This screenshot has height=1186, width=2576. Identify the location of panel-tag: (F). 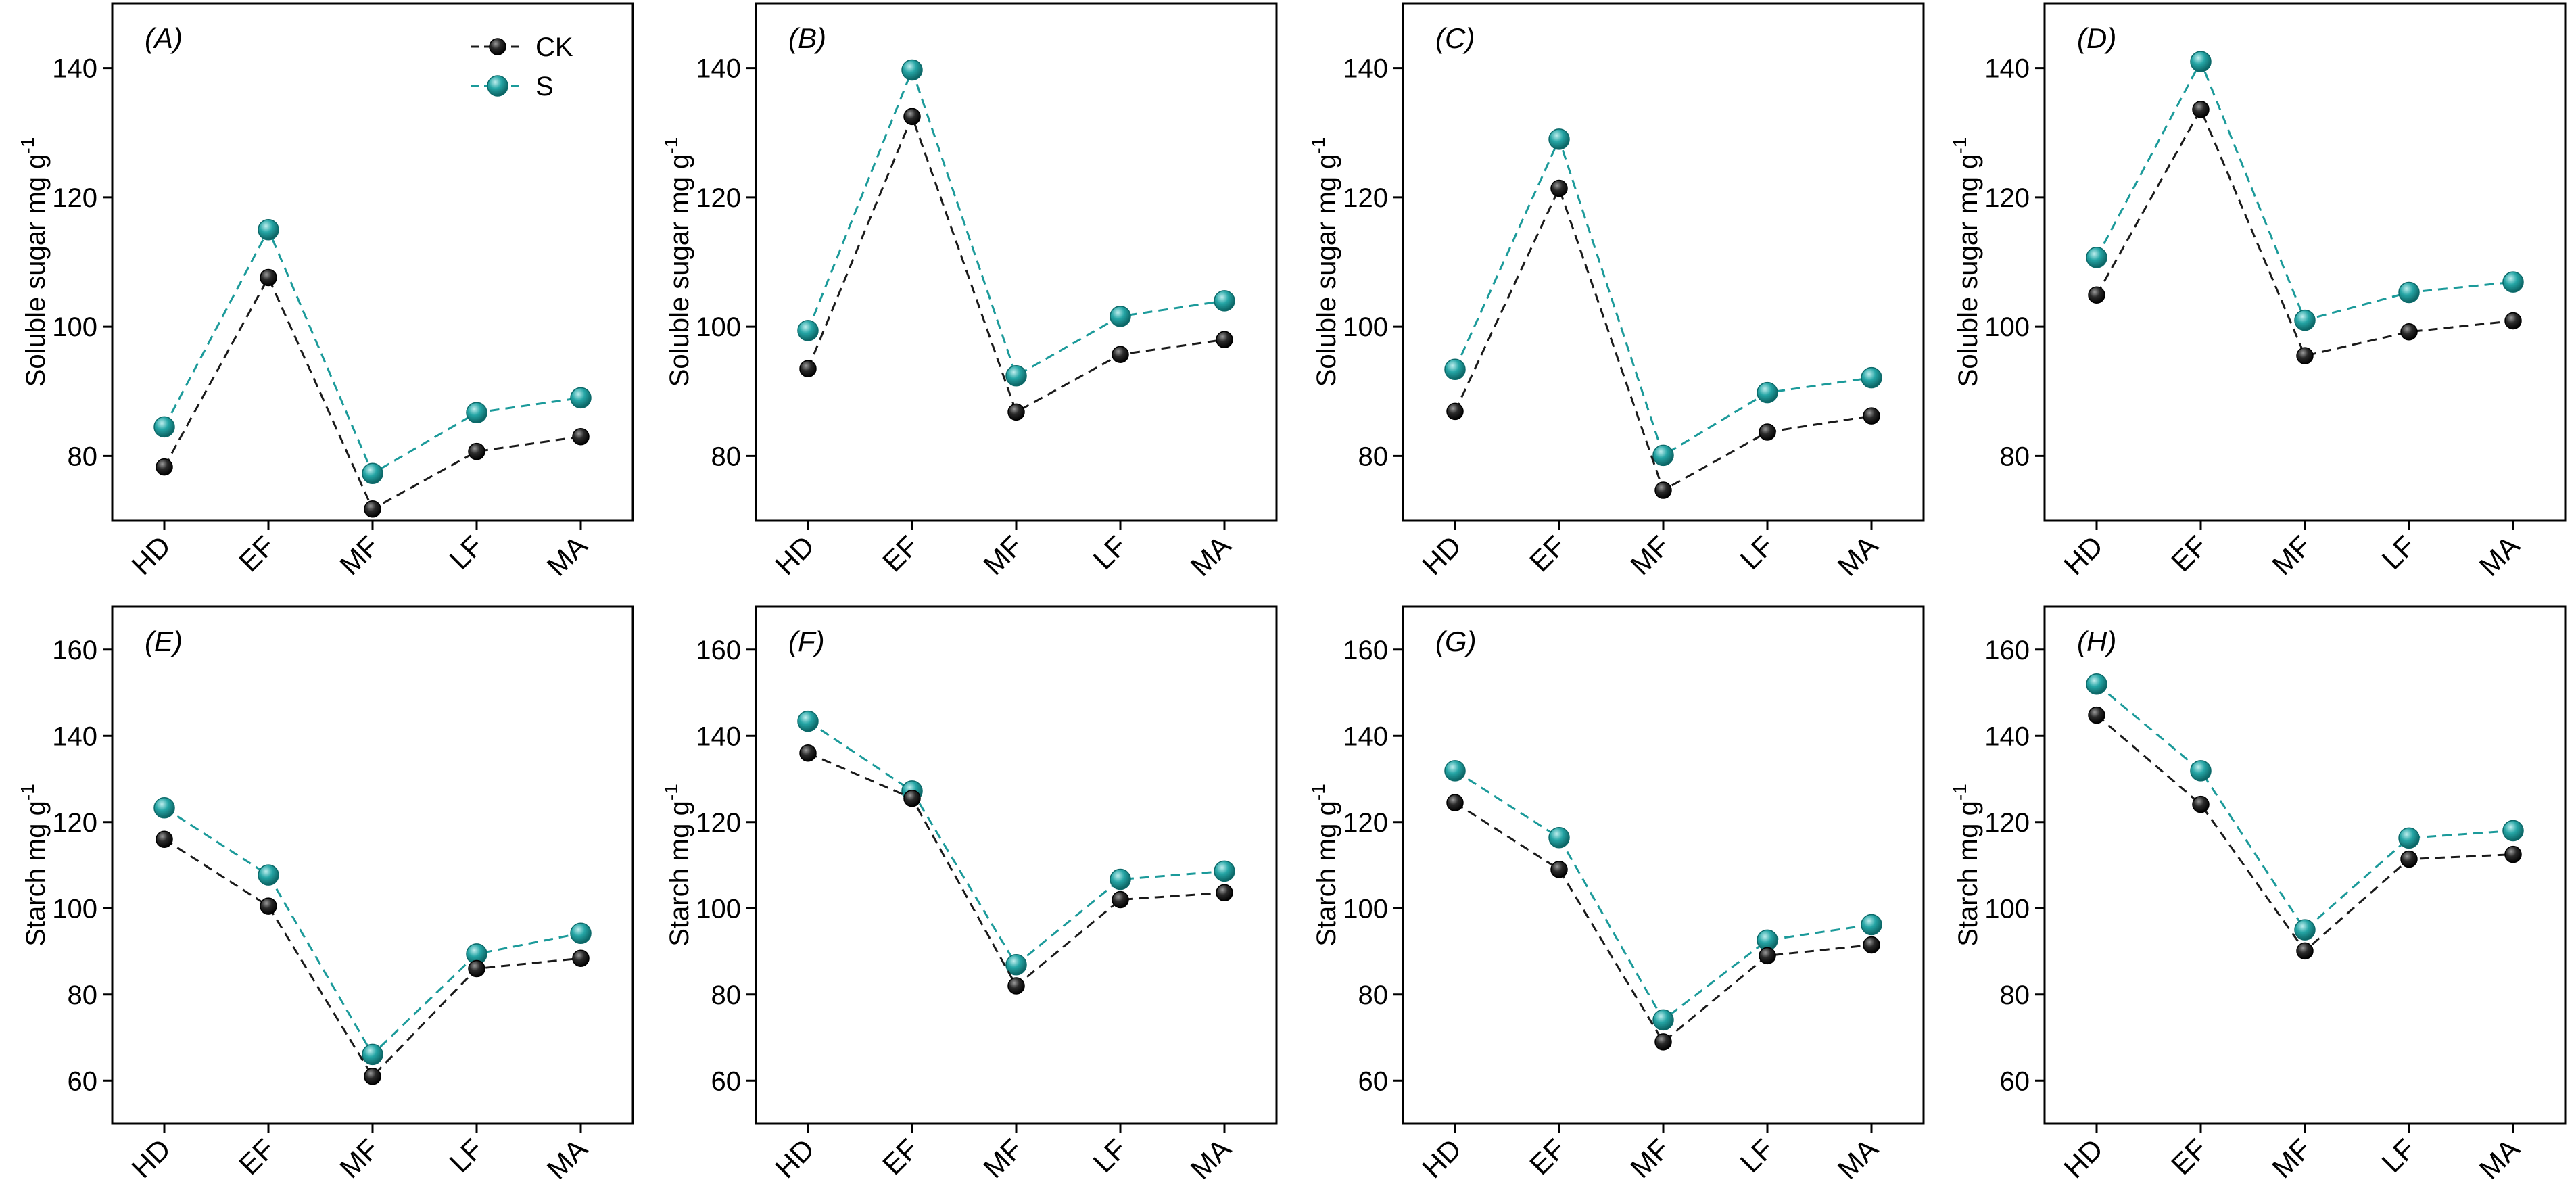
(806, 641).